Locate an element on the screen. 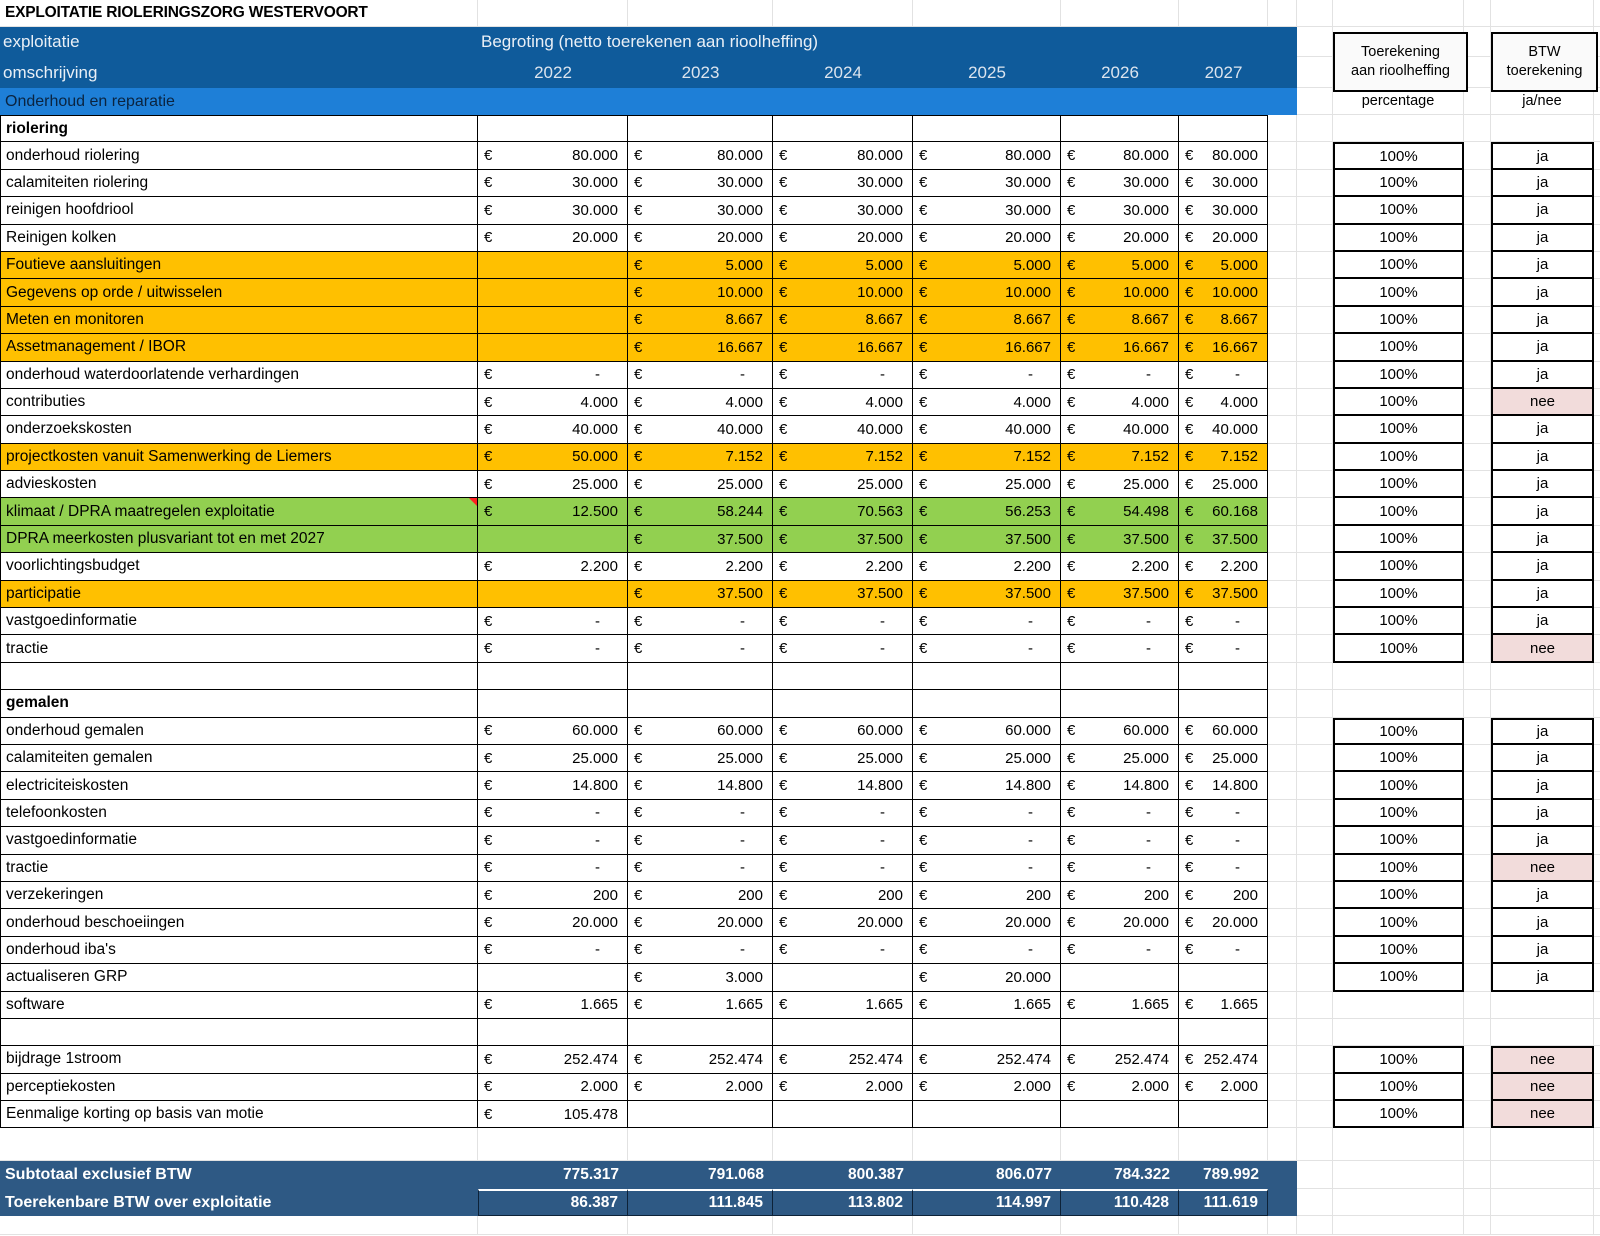 The image size is (1600, 1236). value-cell-2024: €16.667 is located at coordinates (843, 348).